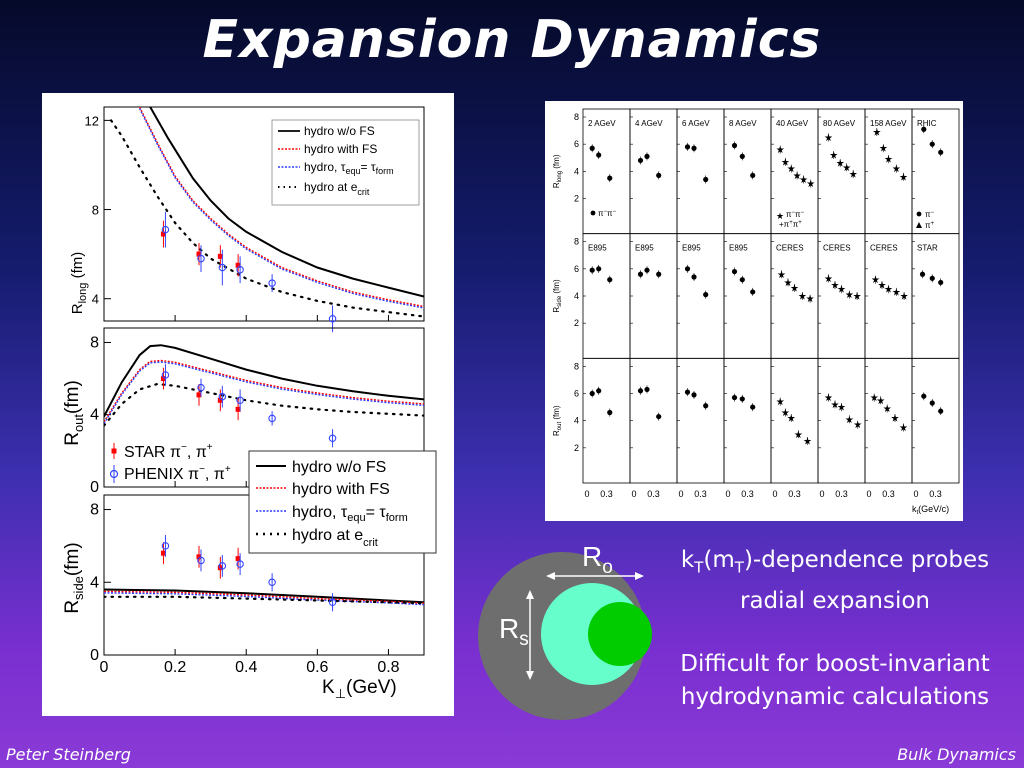 The image size is (1024, 768). Describe the element at coordinates (359, 689) in the screenshot. I see `xlabel-kperp: K⊥(GeV)` at that location.